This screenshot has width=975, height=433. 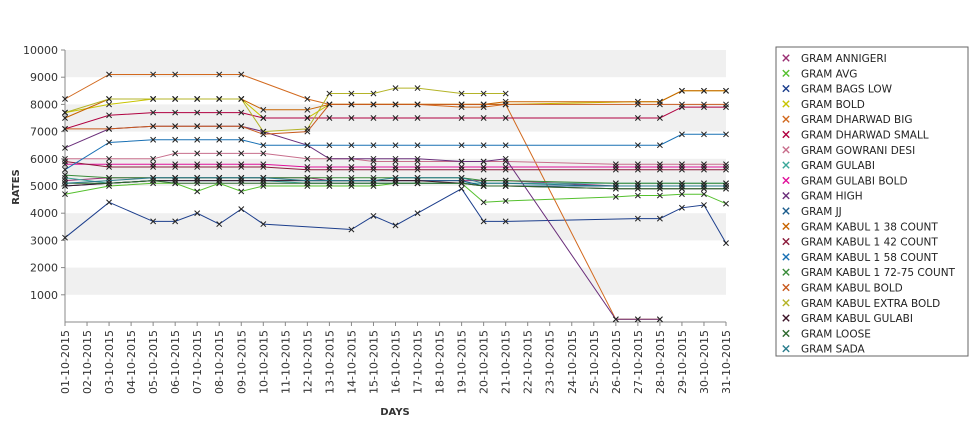 What do you see at coordinates (822, 197) in the screenshot?
I see `legend-item: GRAM HIGH` at bounding box center [822, 197].